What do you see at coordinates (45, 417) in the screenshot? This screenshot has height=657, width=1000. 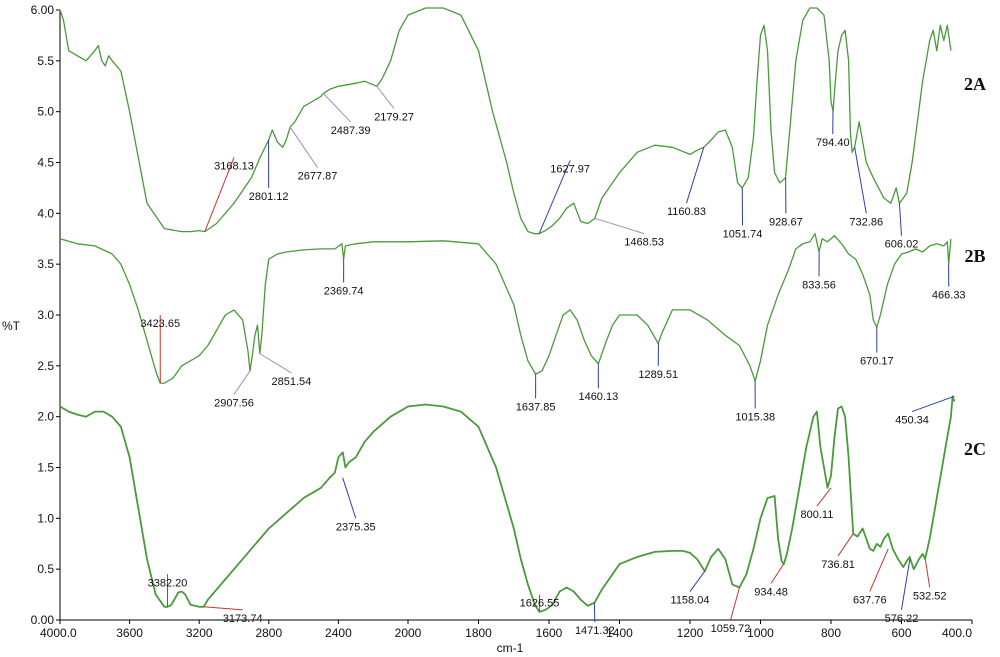 I see `y-tick-label: 2.0` at bounding box center [45, 417].